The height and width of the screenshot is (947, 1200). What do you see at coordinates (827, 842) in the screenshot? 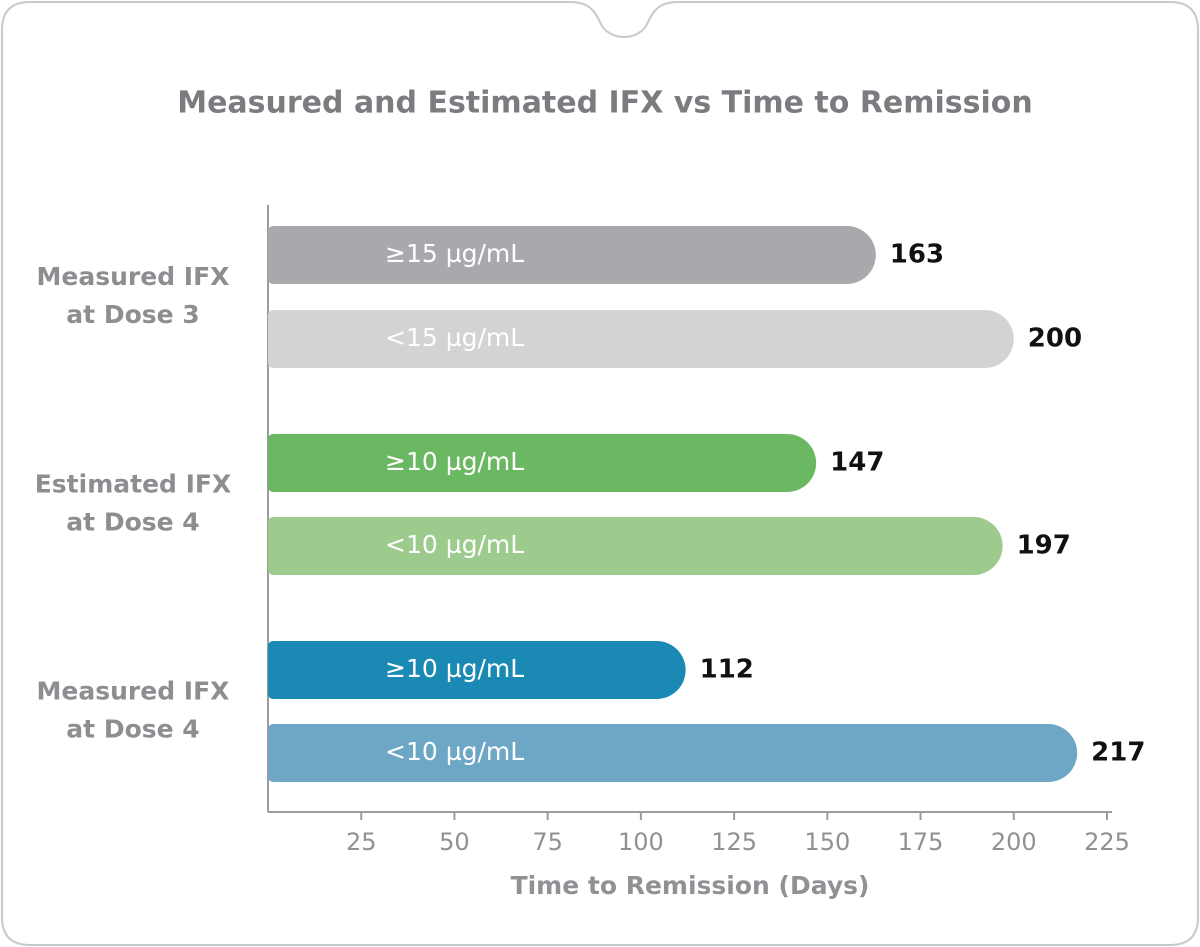
I see `x-tick-label: 150` at bounding box center [827, 842].